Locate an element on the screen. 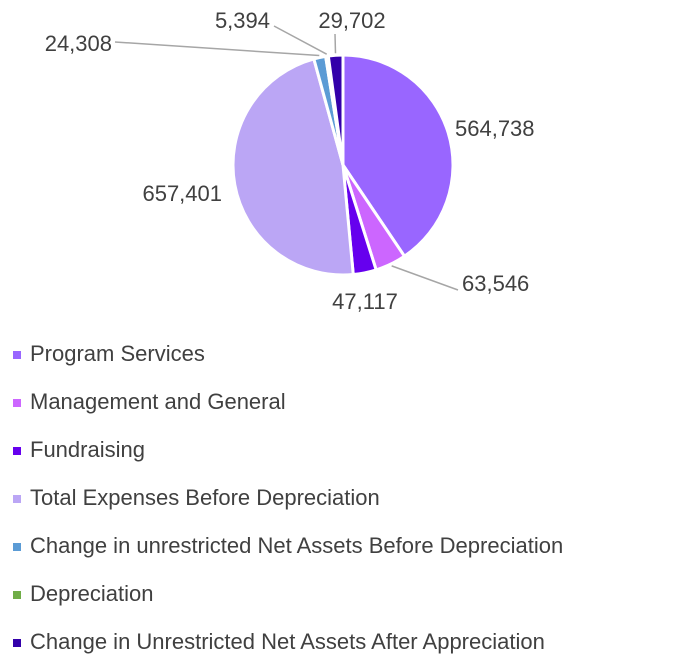 This screenshot has height=655, width=696. legend-label: Program Services is located at coordinates (117, 353).